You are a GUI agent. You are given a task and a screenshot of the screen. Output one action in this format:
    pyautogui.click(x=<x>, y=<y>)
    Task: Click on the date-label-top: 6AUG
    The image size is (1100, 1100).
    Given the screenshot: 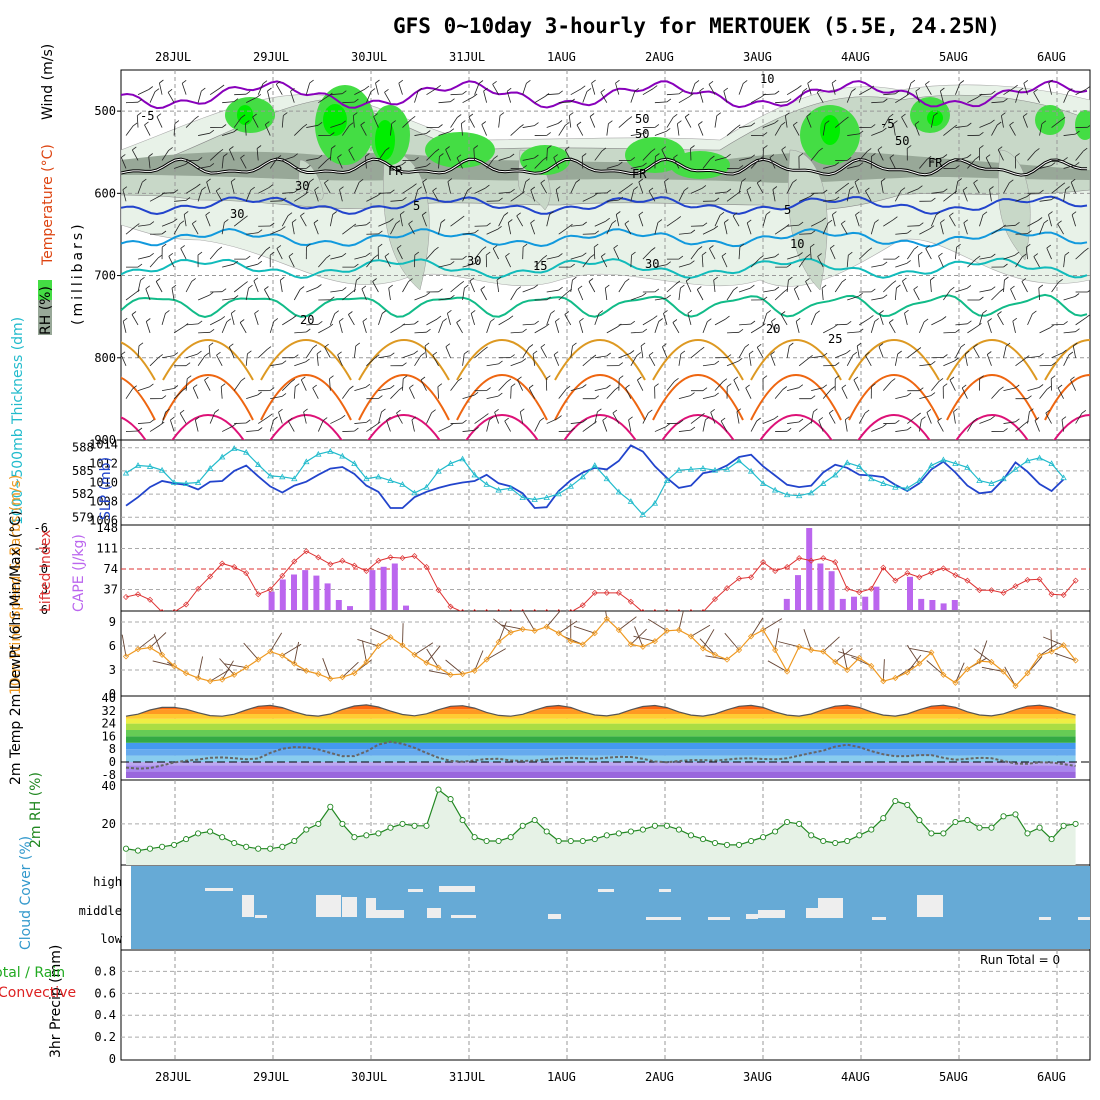 What is the action you would take?
    pyautogui.click(x=1051, y=57)
    